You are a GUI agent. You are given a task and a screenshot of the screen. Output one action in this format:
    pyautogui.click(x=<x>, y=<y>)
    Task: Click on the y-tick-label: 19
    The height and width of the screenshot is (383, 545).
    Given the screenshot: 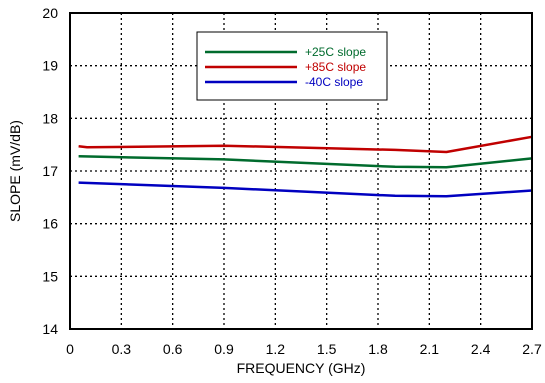 What is the action you would take?
    pyautogui.click(x=50, y=66)
    